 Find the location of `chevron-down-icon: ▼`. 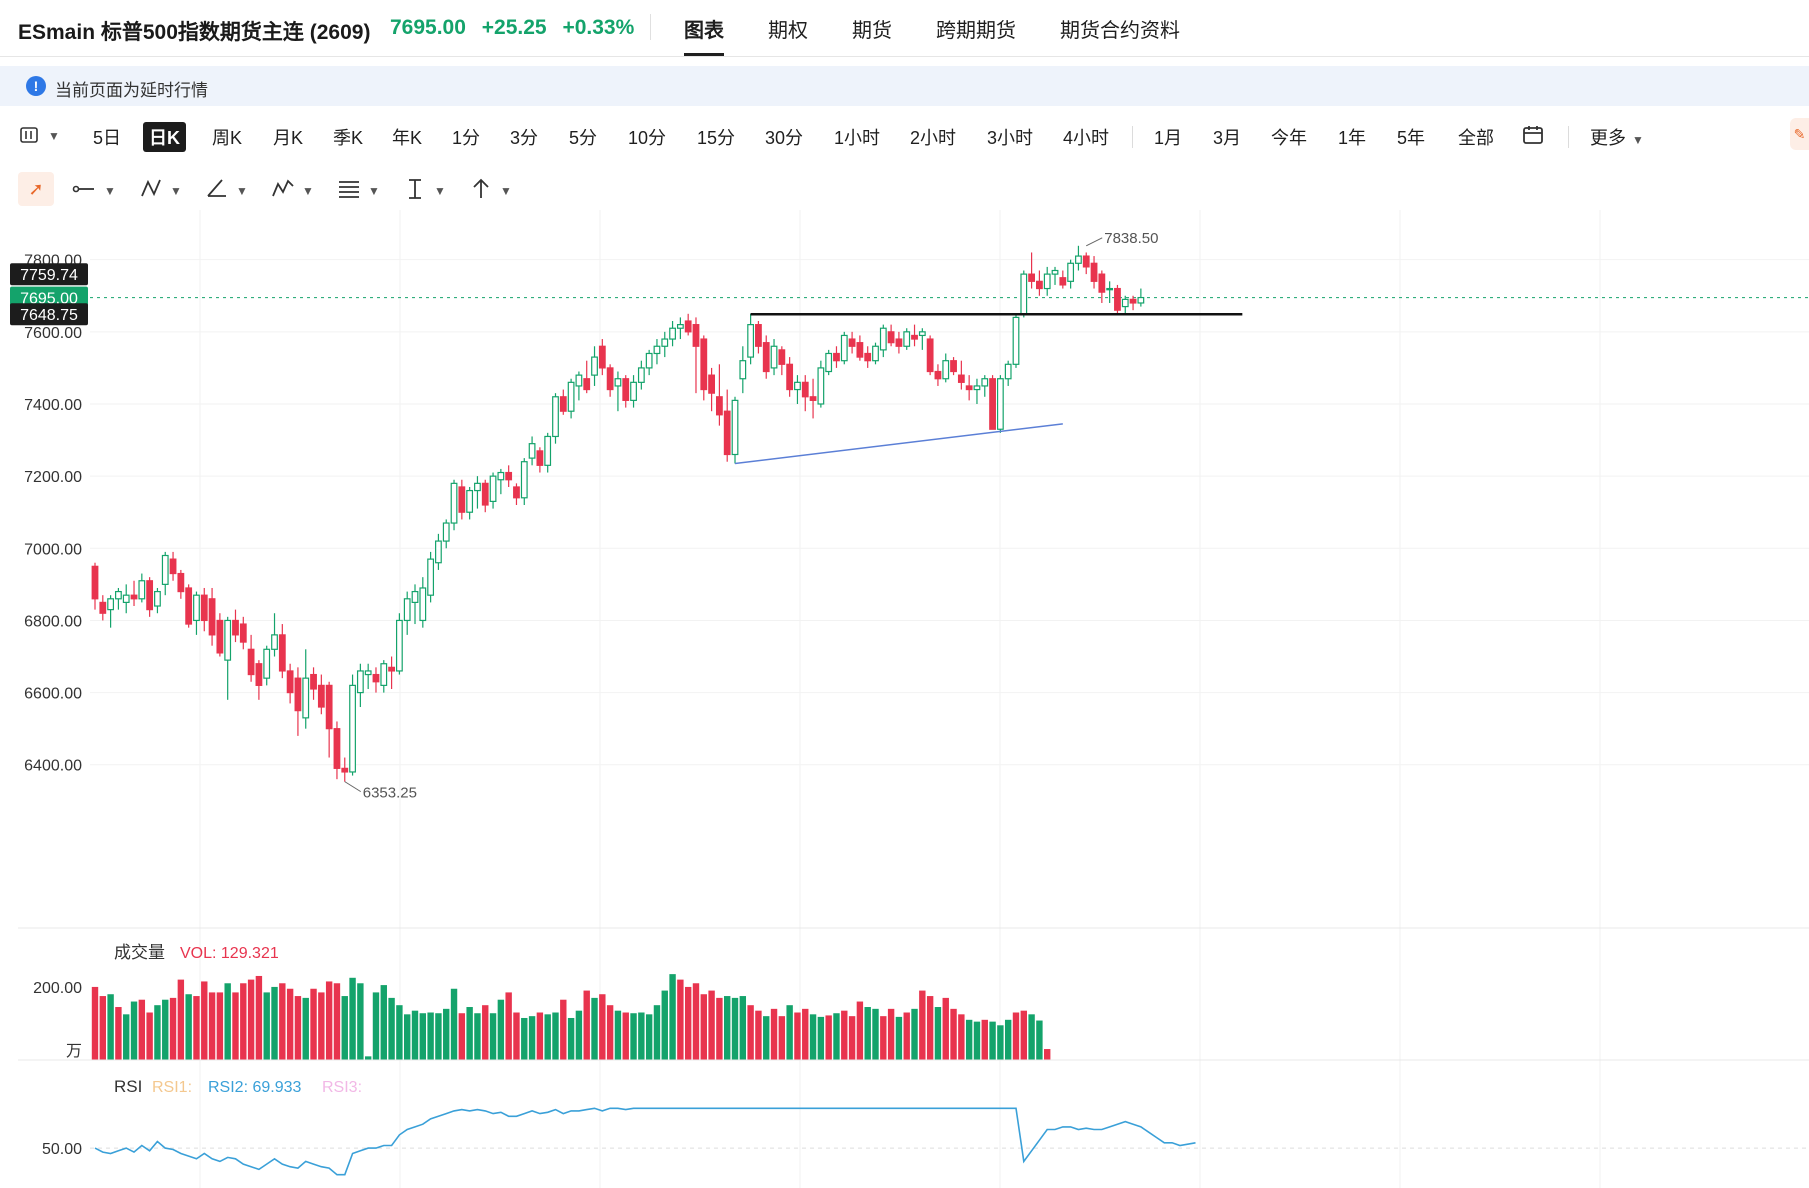

chevron-down-icon: ▼ is located at coordinates (54, 136).